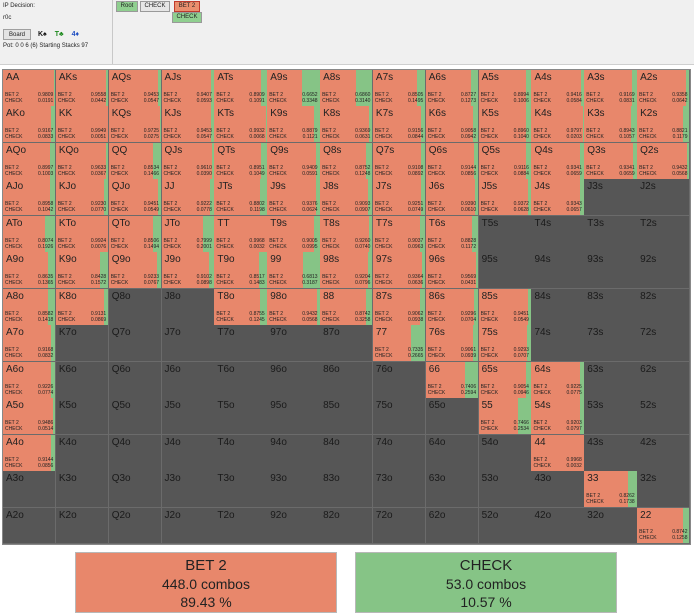 The height and width of the screenshot is (615, 694). Describe the element at coordinates (558, 161) in the screenshot. I see `hand-cell: Q4s BET 2 0.9341 CHECK 0.0659` at that location.